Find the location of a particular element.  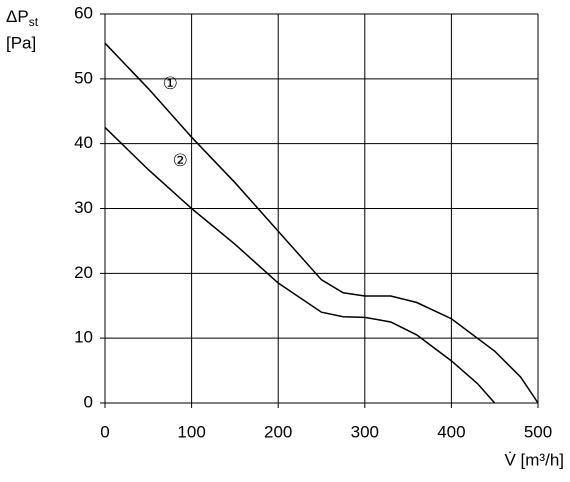

x-tick-label: 0 is located at coordinates (104, 431).